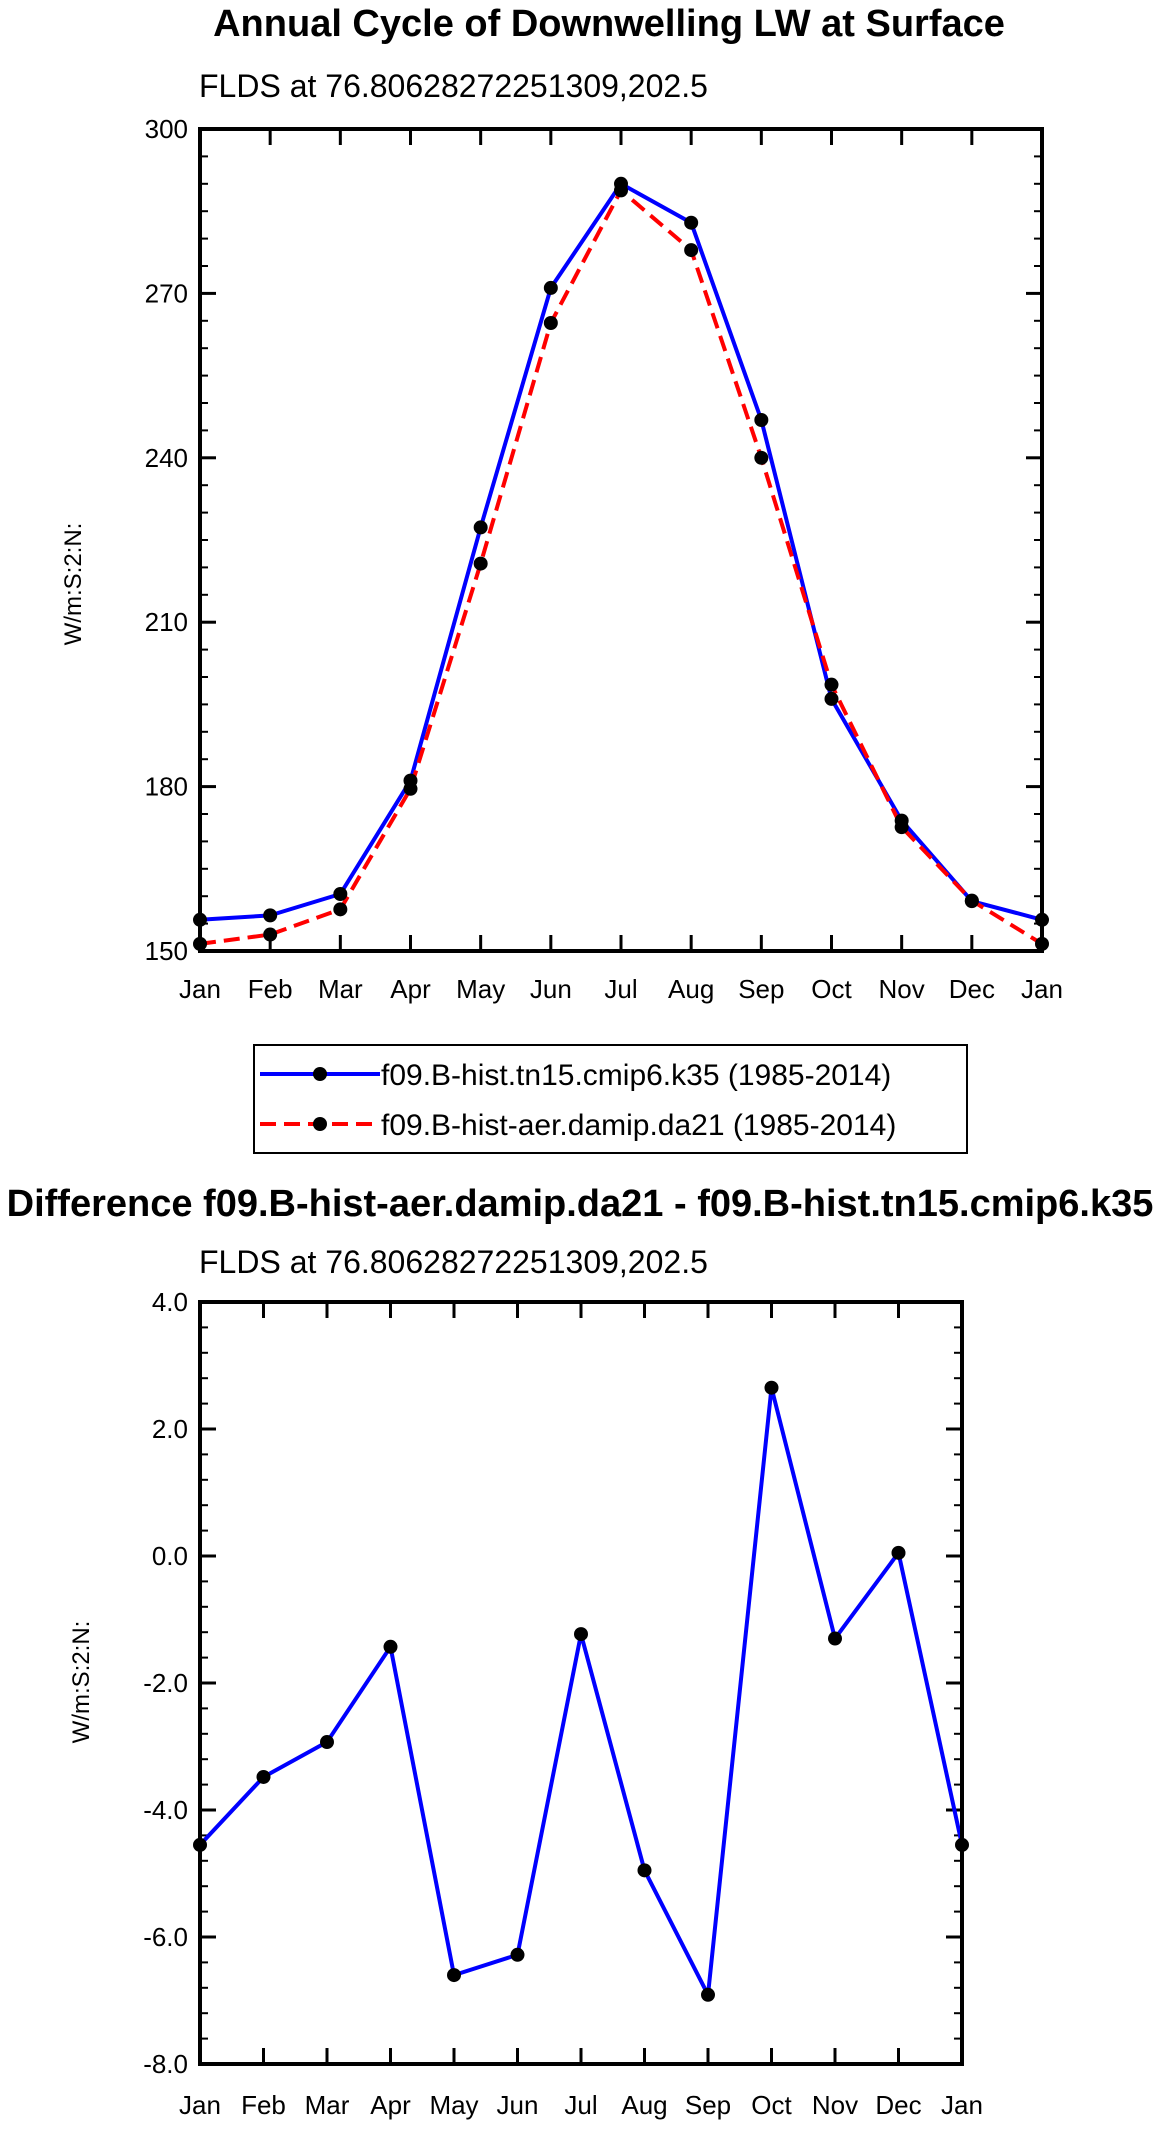  I want to click on y-tick-label: 270, so click(166, 293).